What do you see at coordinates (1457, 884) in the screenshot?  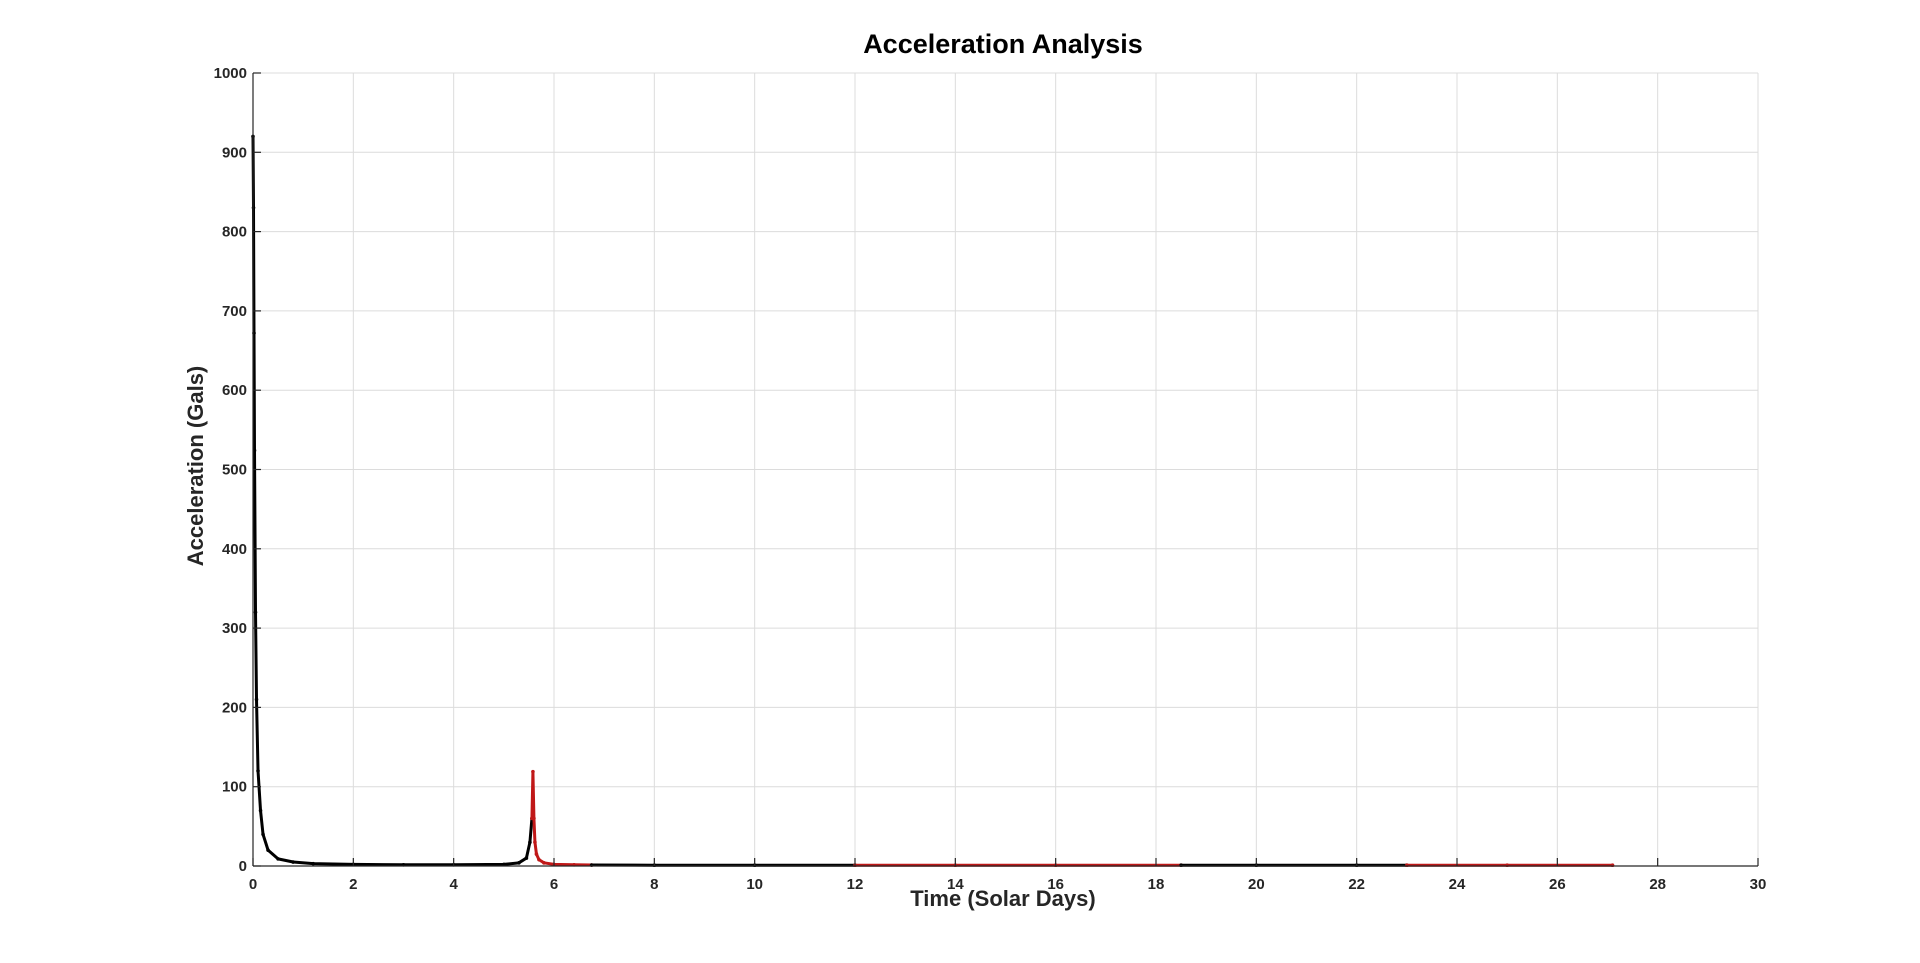 I see `x-tick-label: 24` at bounding box center [1457, 884].